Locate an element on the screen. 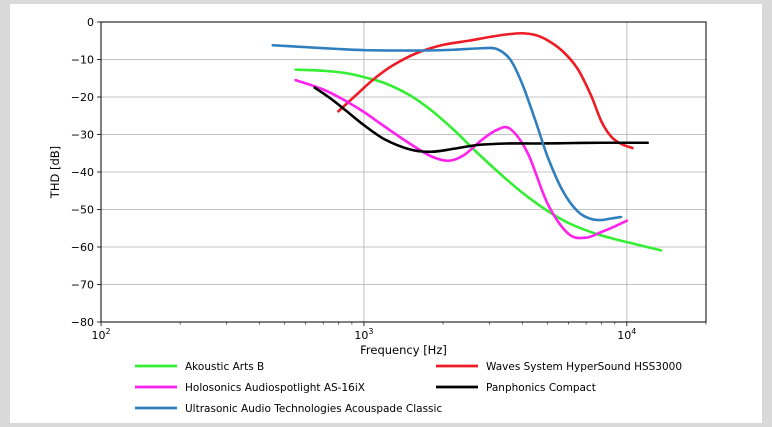 This screenshot has width=772, height=427. y-tick-label: 0 is located at coordinates (90, 22).